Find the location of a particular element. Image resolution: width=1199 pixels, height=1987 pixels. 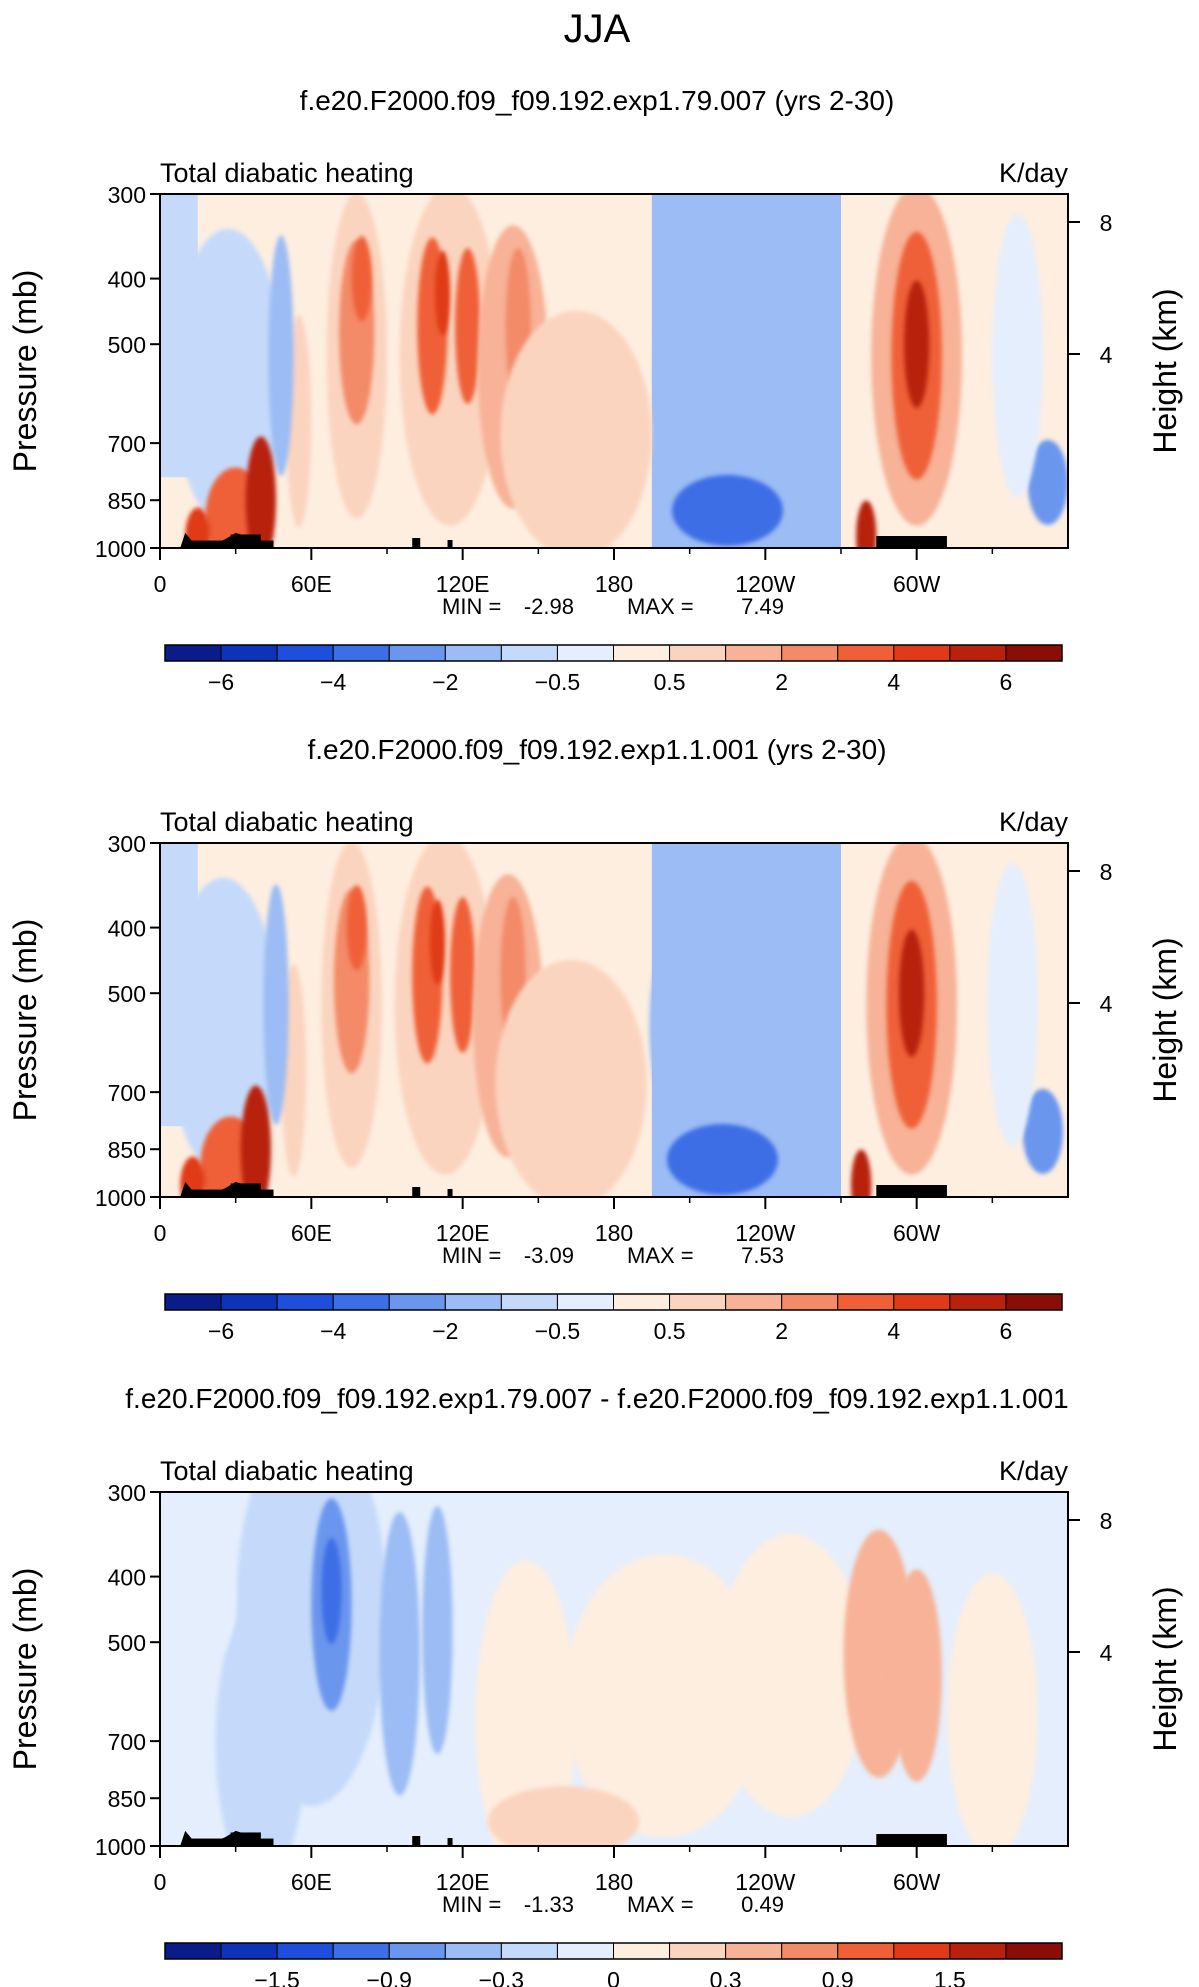

max-value: 0.49 is located at coordinates (762, 1904).